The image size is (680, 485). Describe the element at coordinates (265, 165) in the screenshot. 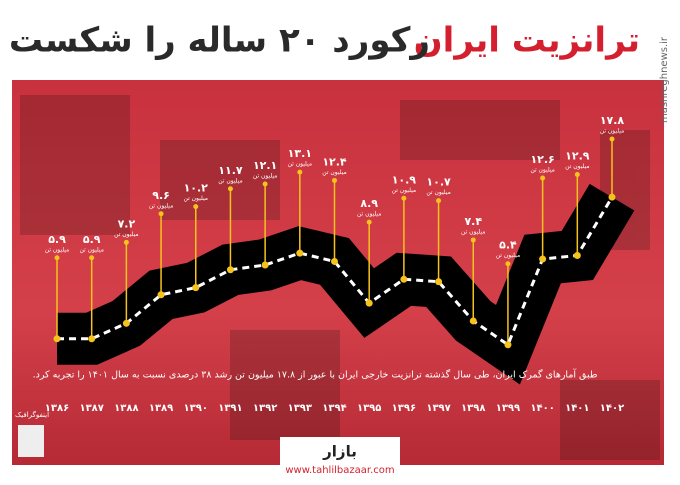

I see `value-label: ۱۲.۱` at that location.